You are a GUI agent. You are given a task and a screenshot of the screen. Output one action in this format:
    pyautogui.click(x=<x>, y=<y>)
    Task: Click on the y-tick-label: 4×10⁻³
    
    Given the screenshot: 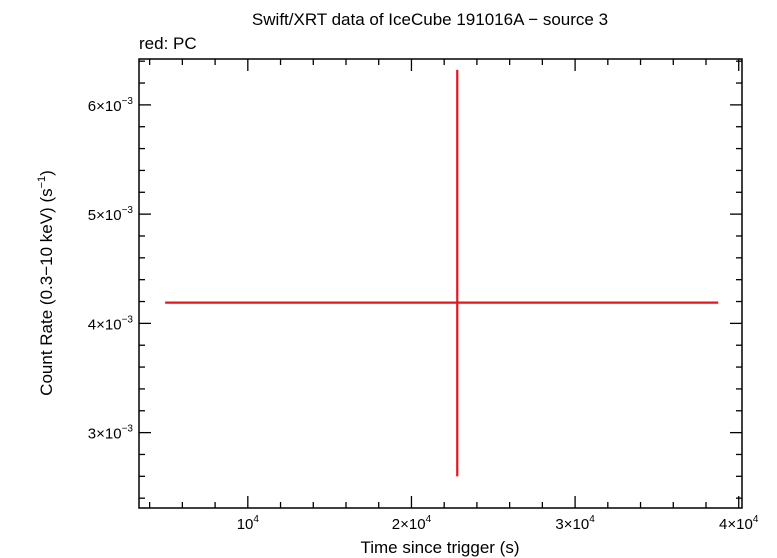 What is the action you would take?
    pyautogui.click(x=111, y=323)
    